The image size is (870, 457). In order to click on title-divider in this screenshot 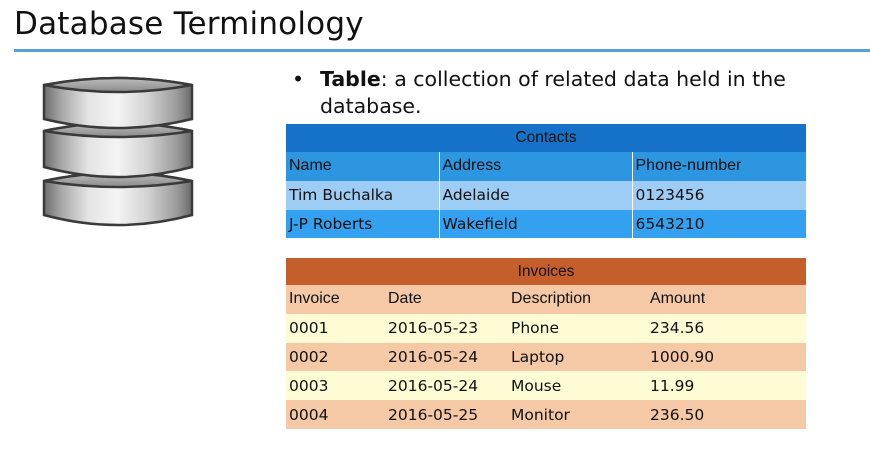, I will do `click(442, 50)`.